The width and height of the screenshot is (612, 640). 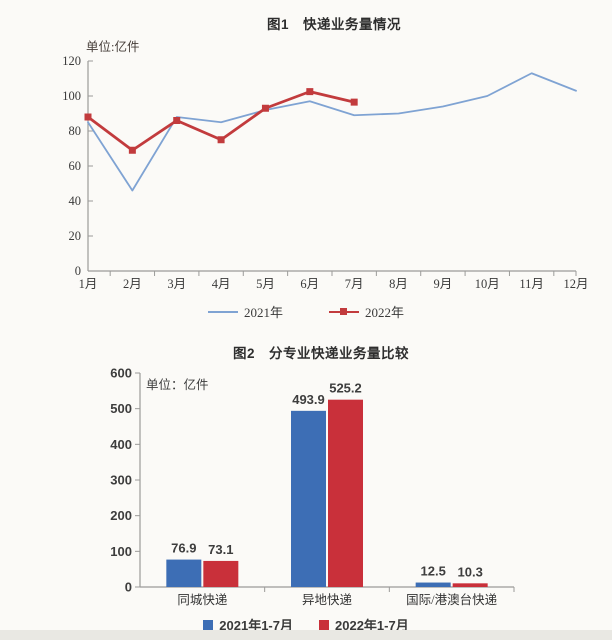 What do you see at coordinates (113, 47) in the screenshot?
I see `chart1-unit-label: 单位:亿件` at bounding box center [113, 47].